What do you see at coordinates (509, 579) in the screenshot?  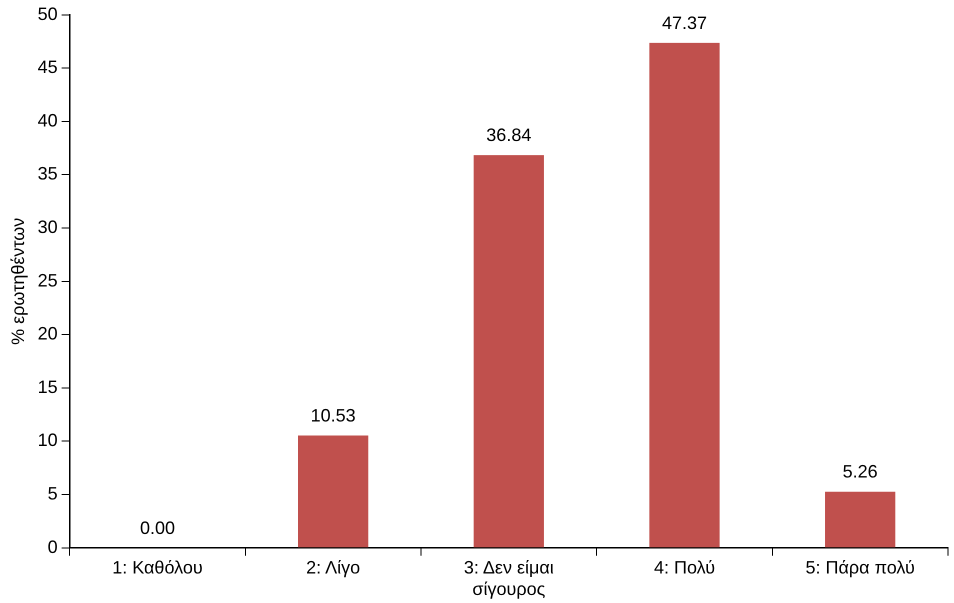 I see `x-tick-label: 3: Δεν είμαι σίγουρος` at bounding box center [509, 579].